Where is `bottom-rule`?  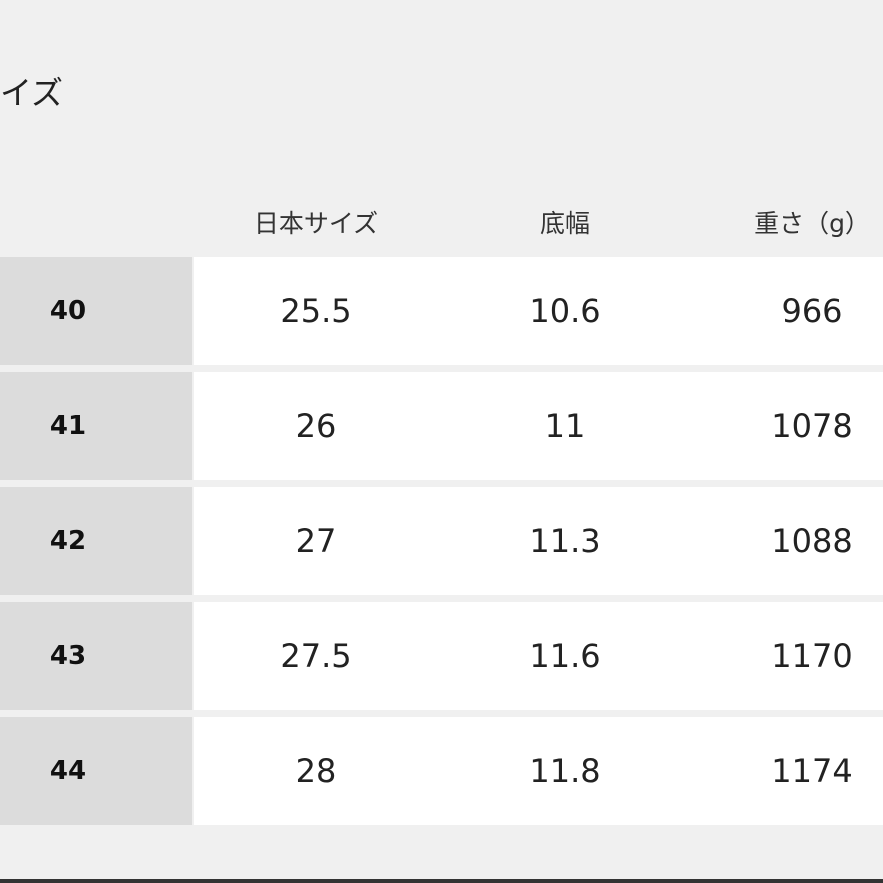
bottom-rule is located at coordinates (441, 881).